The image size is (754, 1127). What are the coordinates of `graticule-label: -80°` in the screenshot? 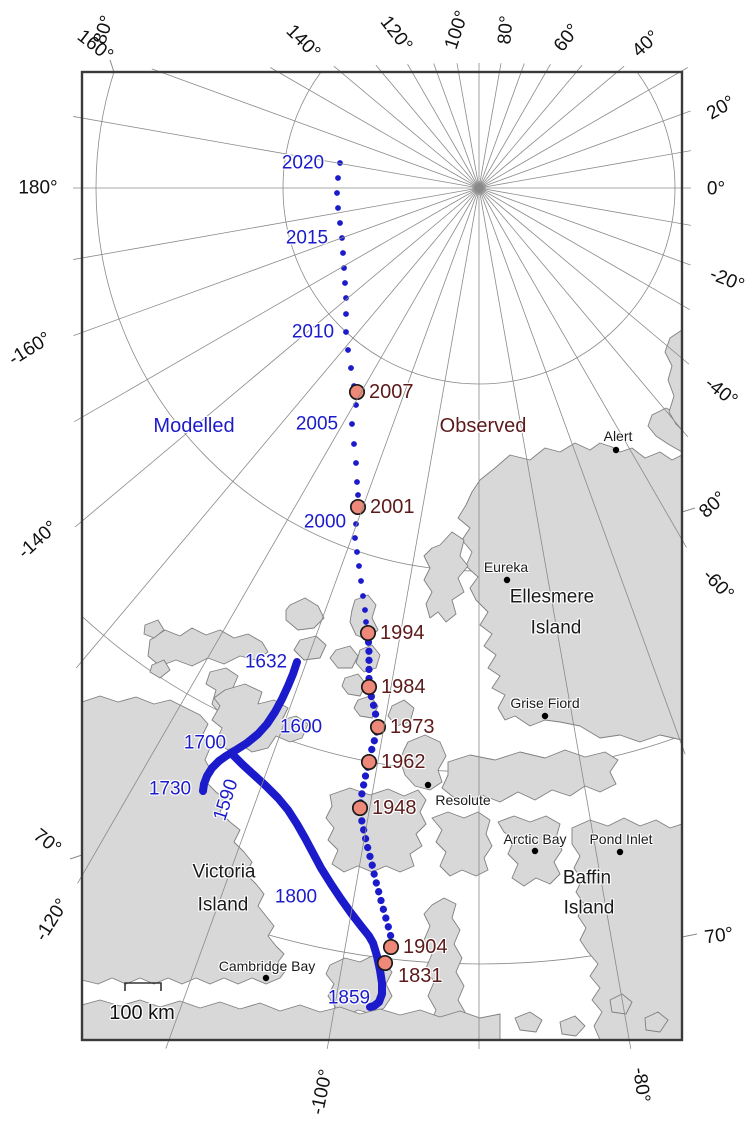 It's located at (641, 1085).